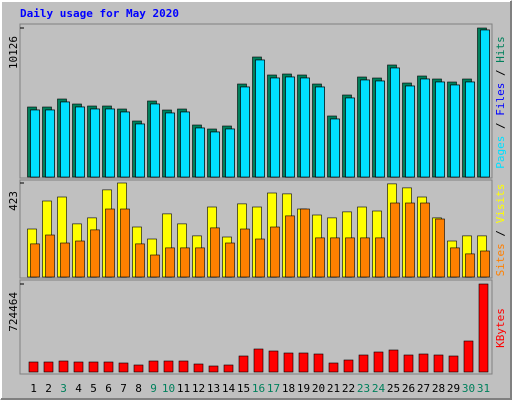  What do you see at coordinates (379, 388) in the screenshot?
I see `x-tick-label: 24` at bounding box center [379, 388].